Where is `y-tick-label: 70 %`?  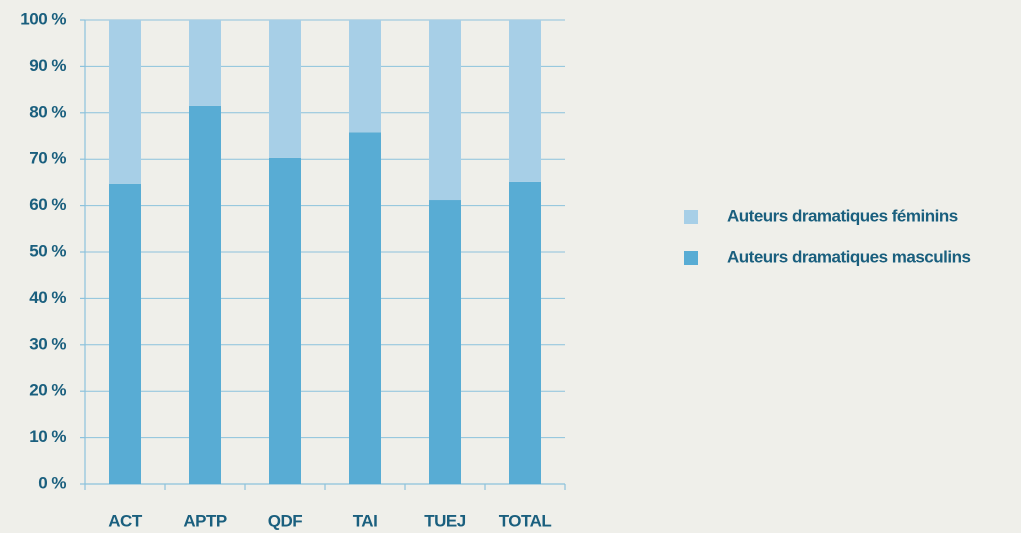 y-tick-label: 70 % is located at coordinates (47, 158).